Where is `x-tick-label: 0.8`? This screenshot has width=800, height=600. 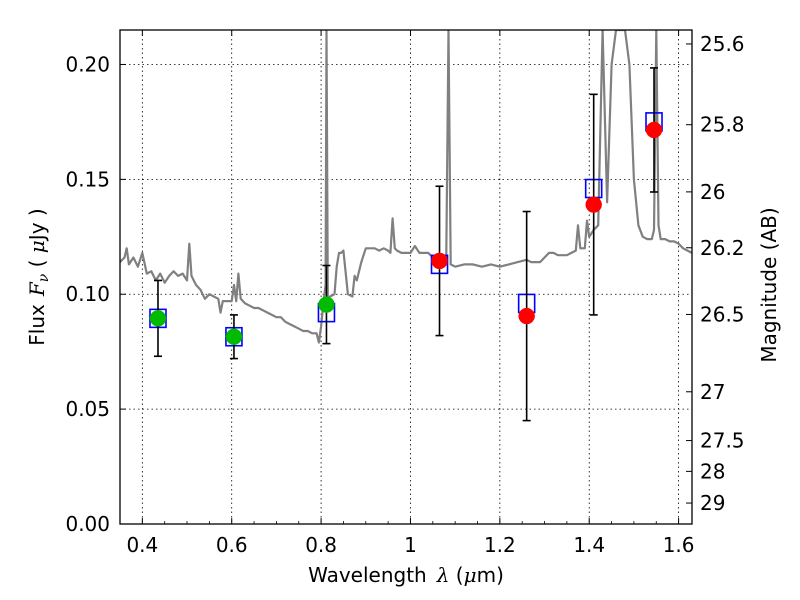 x-tick-label: 0.8 is located at coordinates (321, 545).